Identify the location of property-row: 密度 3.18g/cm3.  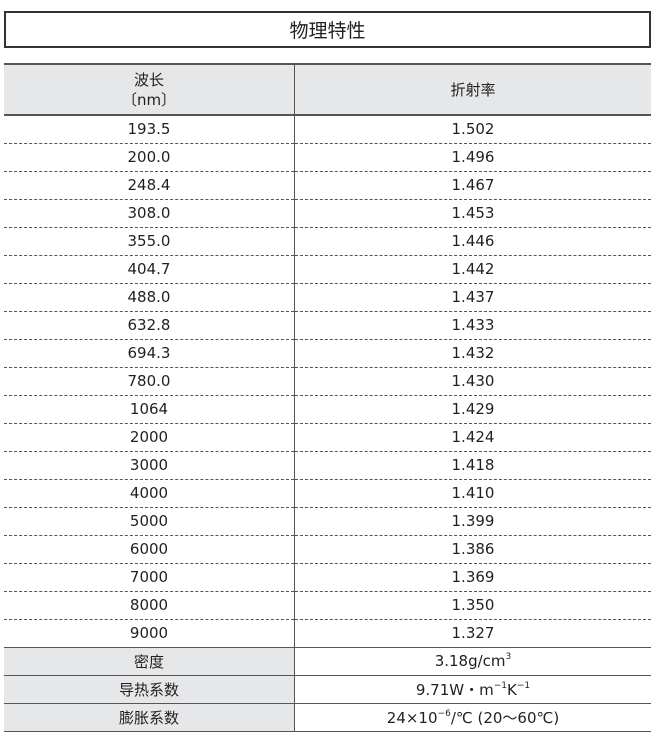
(327, 661).